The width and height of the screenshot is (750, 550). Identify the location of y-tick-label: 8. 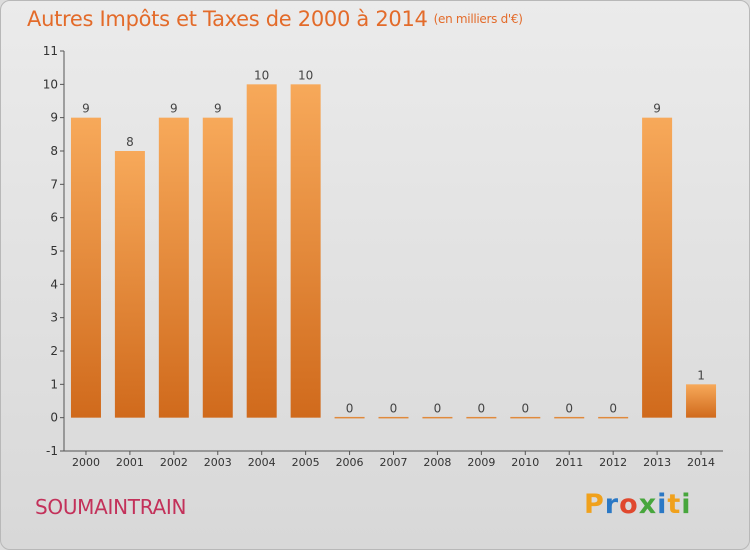
(54, 151).